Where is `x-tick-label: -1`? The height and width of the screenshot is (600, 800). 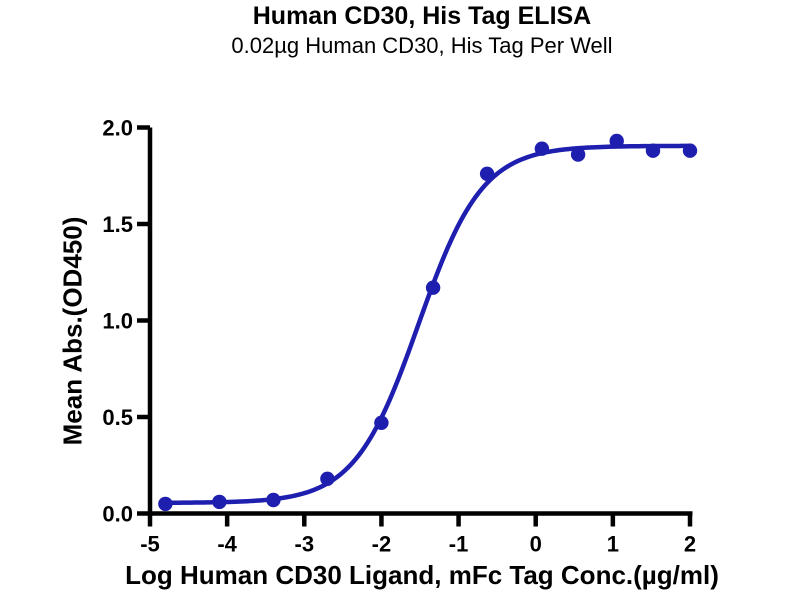 x-tick-label: -1 is located at coordinates (459, 544).